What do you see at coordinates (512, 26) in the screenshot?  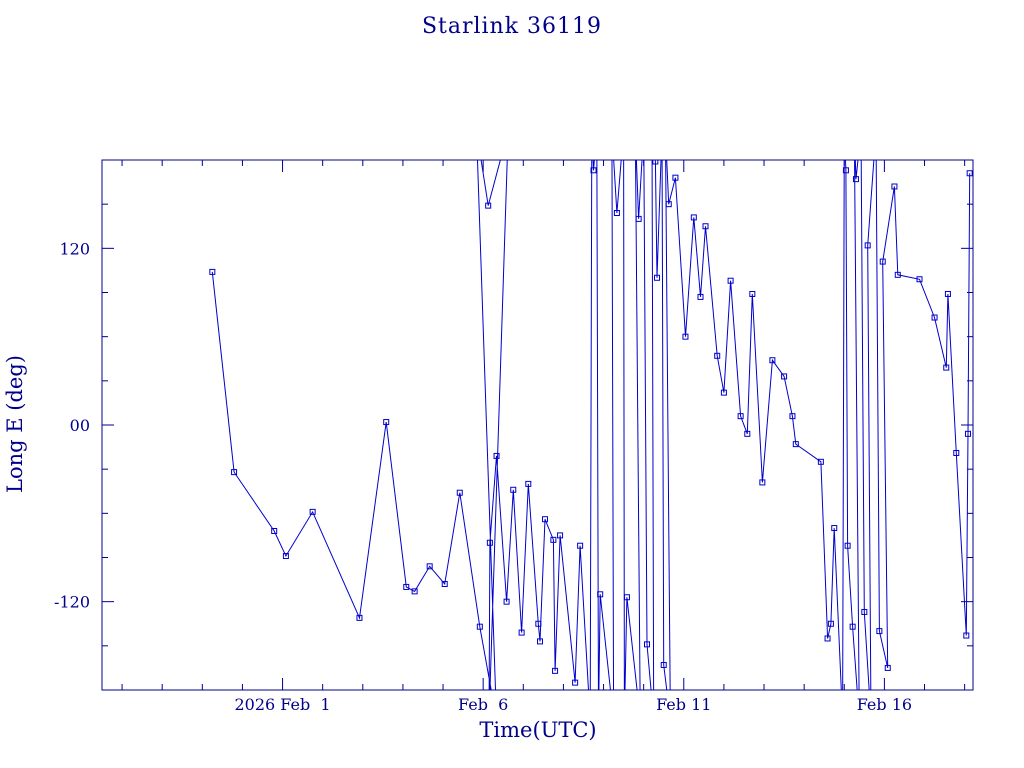 I see `chart-title: Starlink 36119` at bounding box center [512, 26].